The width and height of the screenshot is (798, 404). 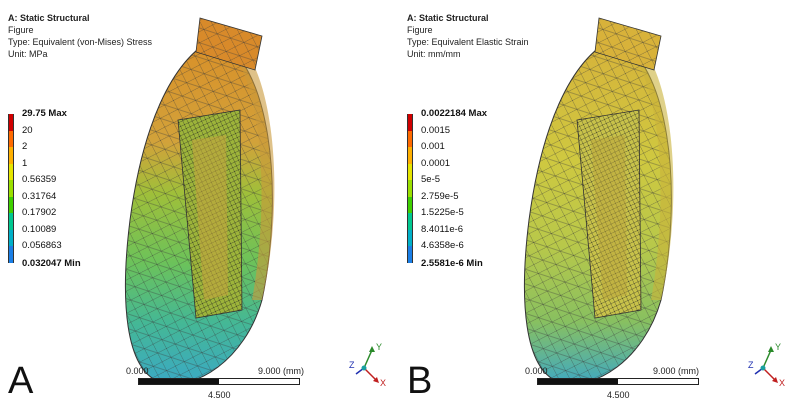 I want to click on result-unit: Unit: mm/mm, so click(x=434, y=54).